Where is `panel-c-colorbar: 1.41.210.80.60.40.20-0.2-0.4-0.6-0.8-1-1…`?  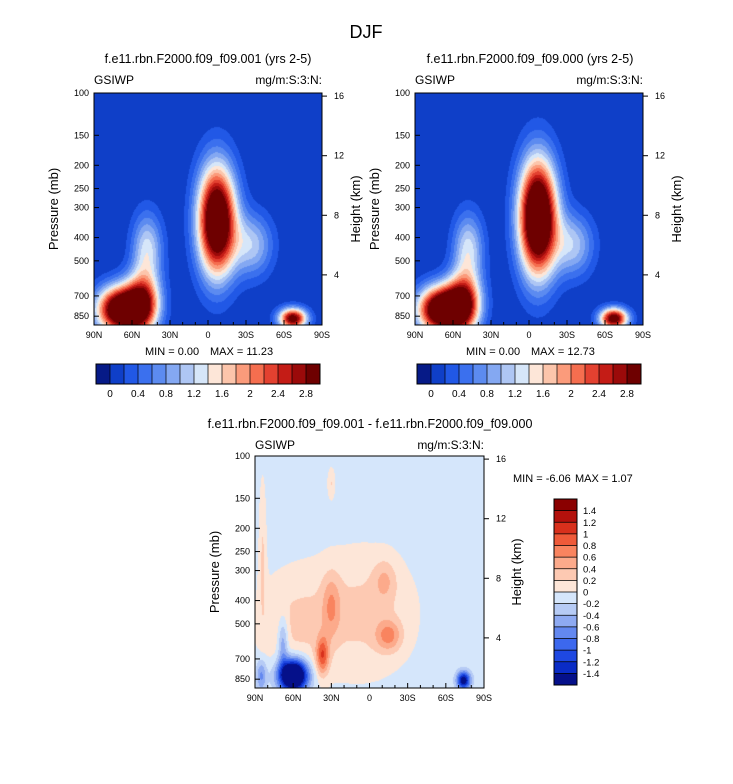 panel-c-colorbar: 1.41.210.80.60.40.20-0.2-0.4-0.6-0.8-1-1… is located at coordinates (576, 592).